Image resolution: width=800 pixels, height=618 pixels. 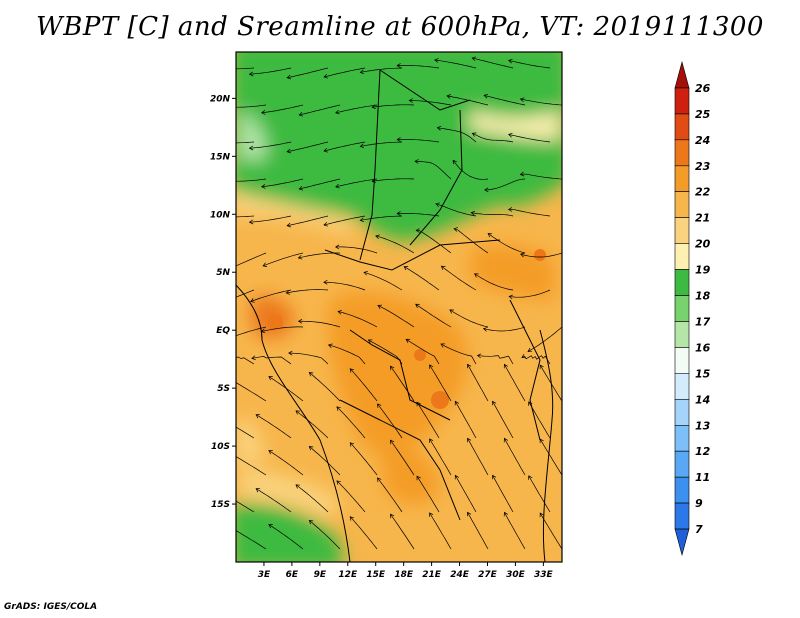 I want to click on y-tick-label: 5N, so click(x=223, y=273).